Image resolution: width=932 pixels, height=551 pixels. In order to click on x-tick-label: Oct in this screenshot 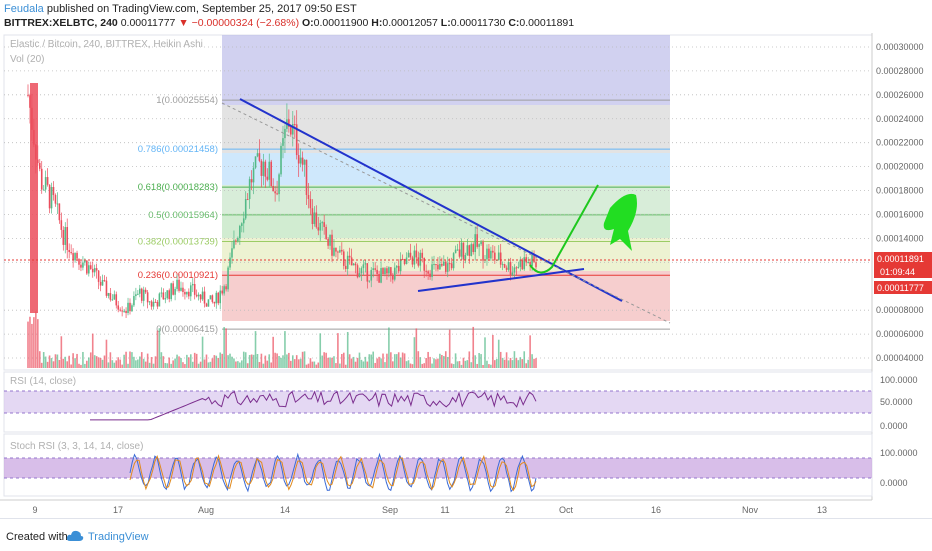, I will do `click(566, 510)`.